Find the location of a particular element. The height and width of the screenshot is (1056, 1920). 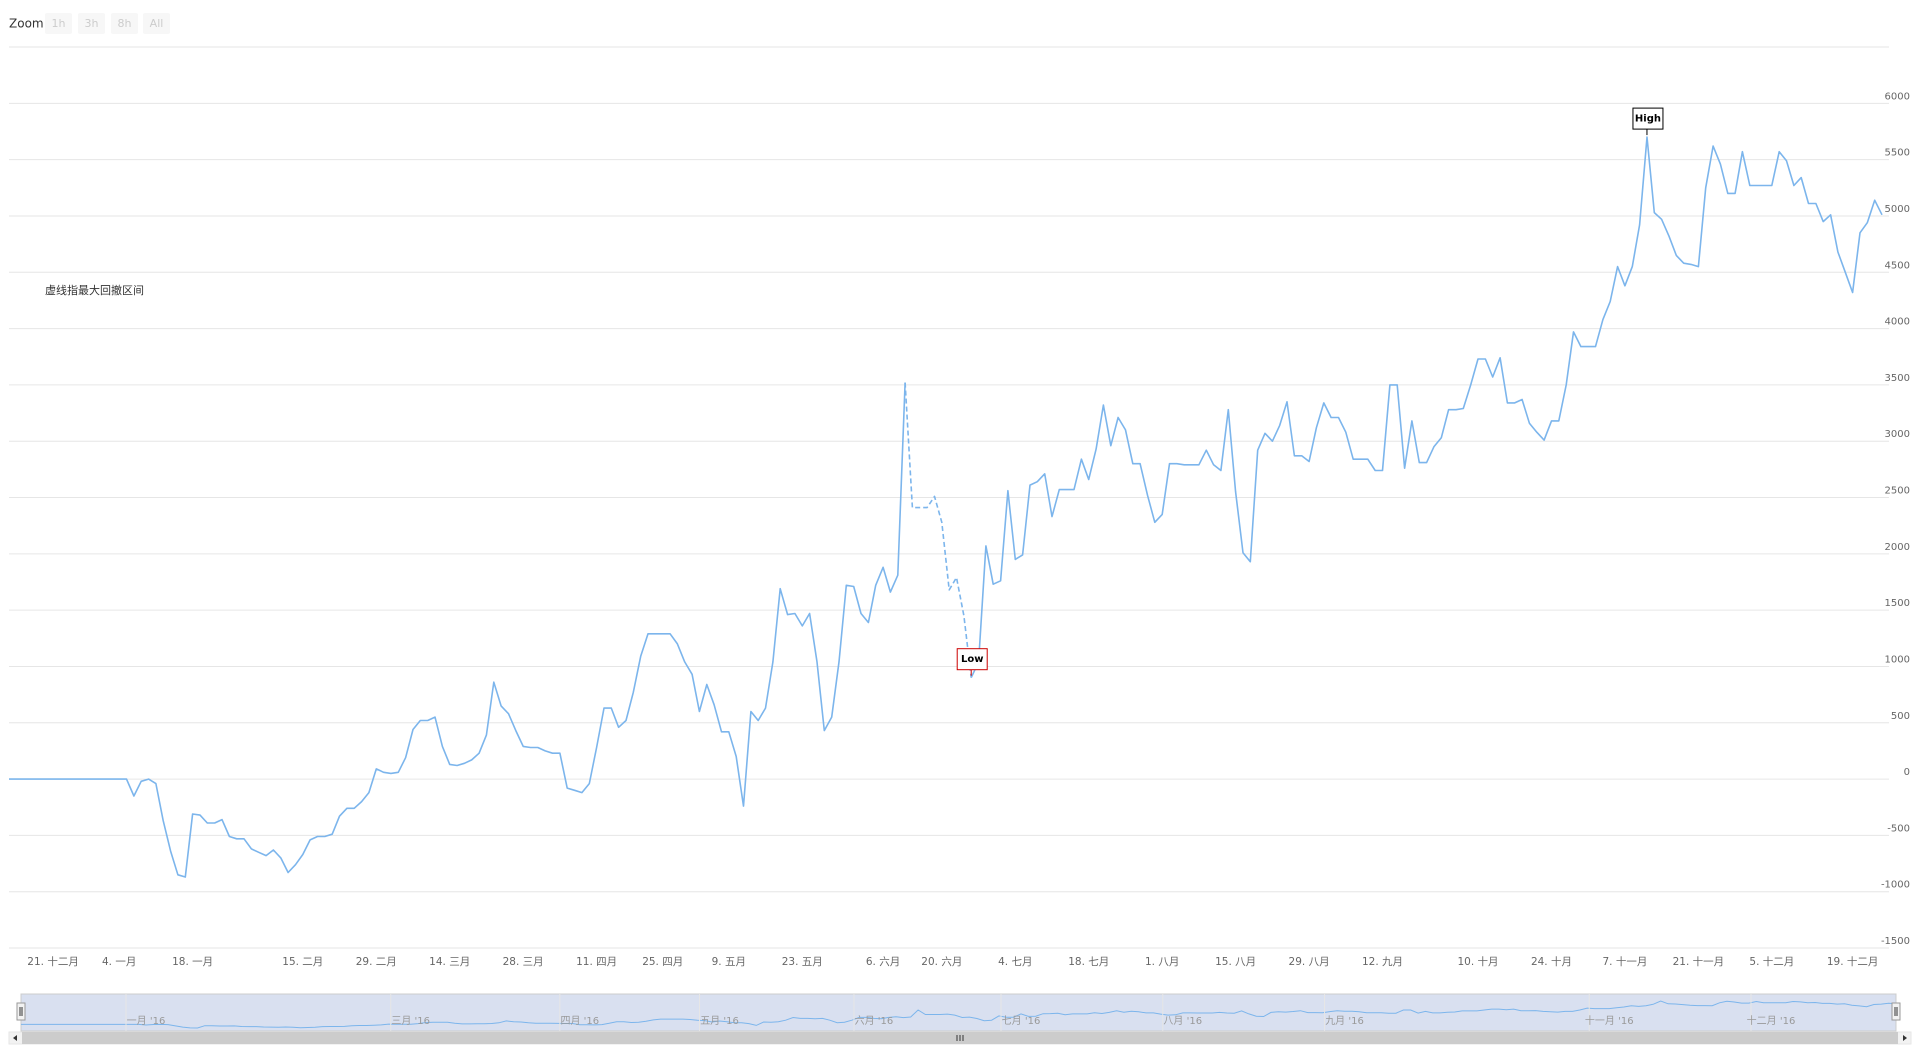

y-tick-label: 2000 is located at coordinates (1897, 547).